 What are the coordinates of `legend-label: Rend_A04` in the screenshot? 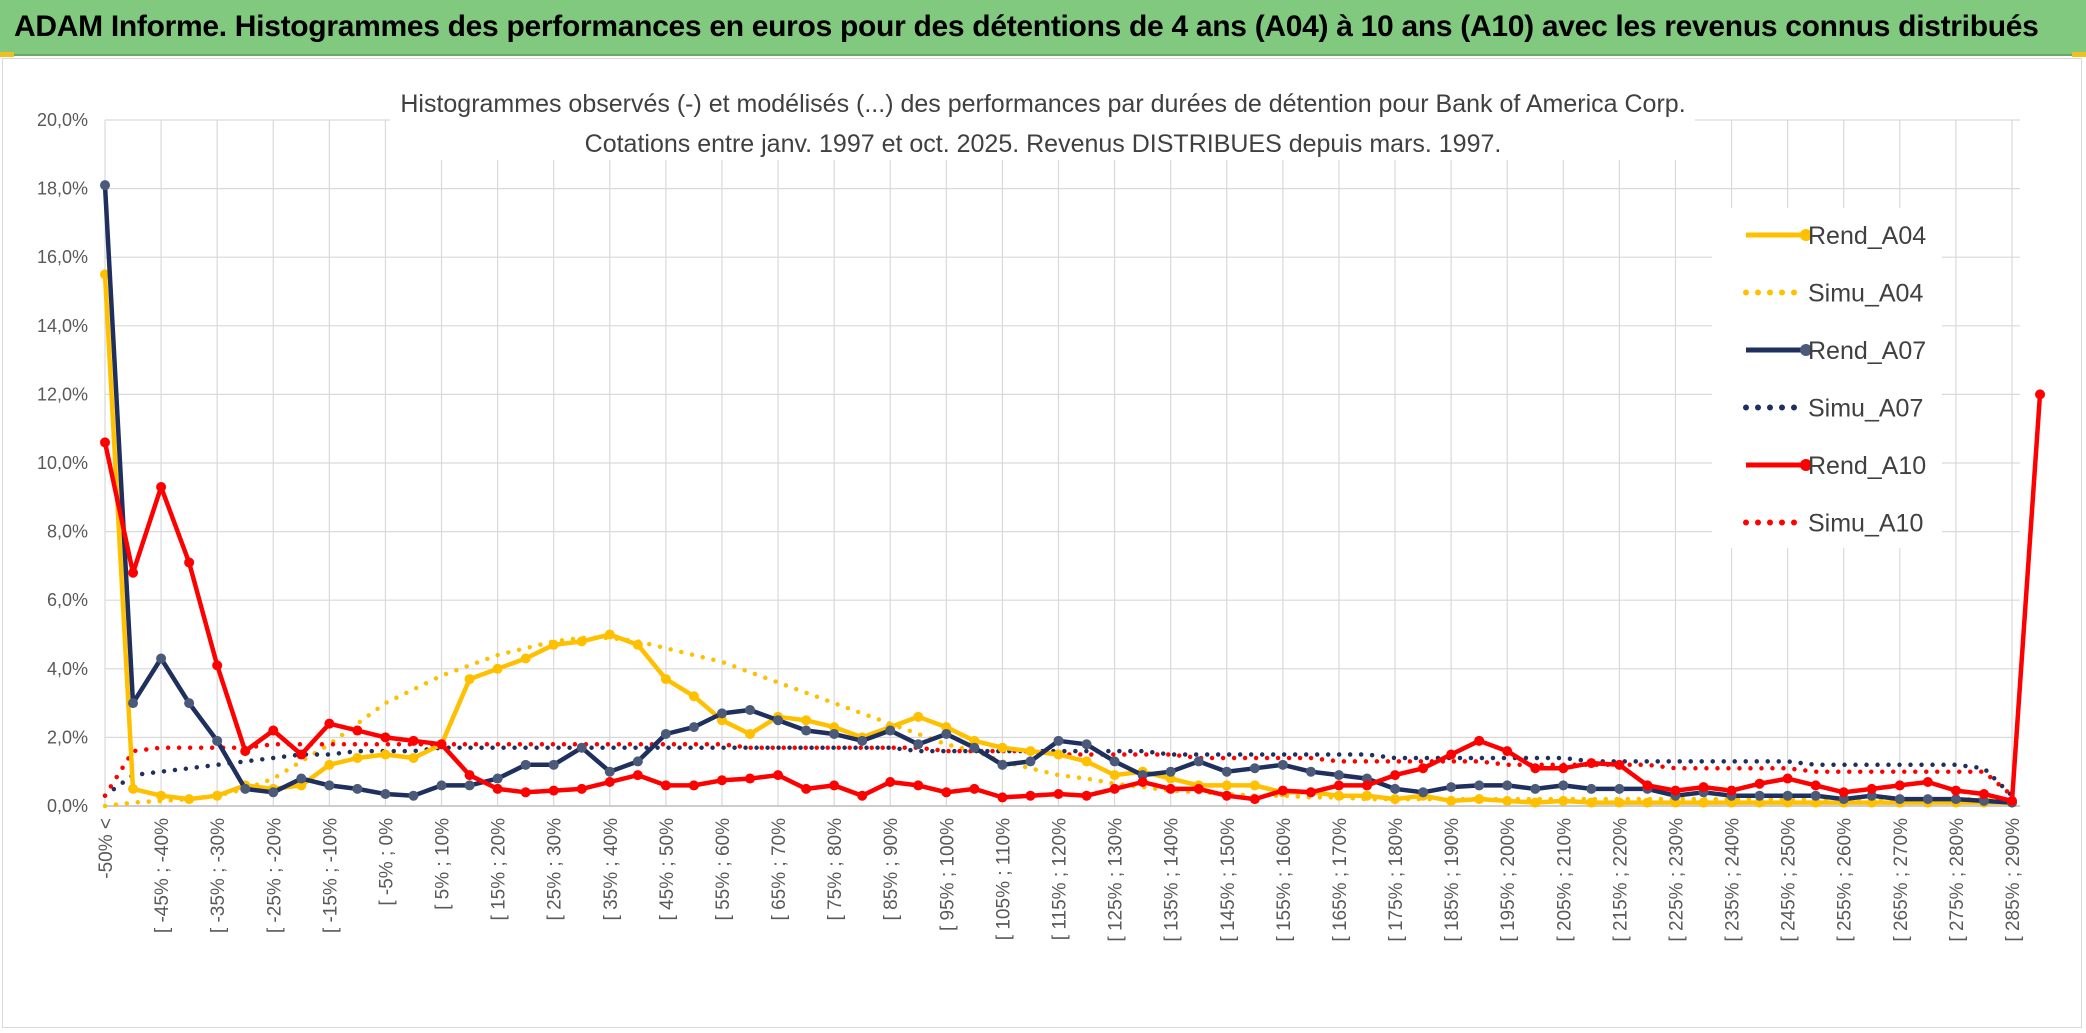 It's located at (1867, 236).